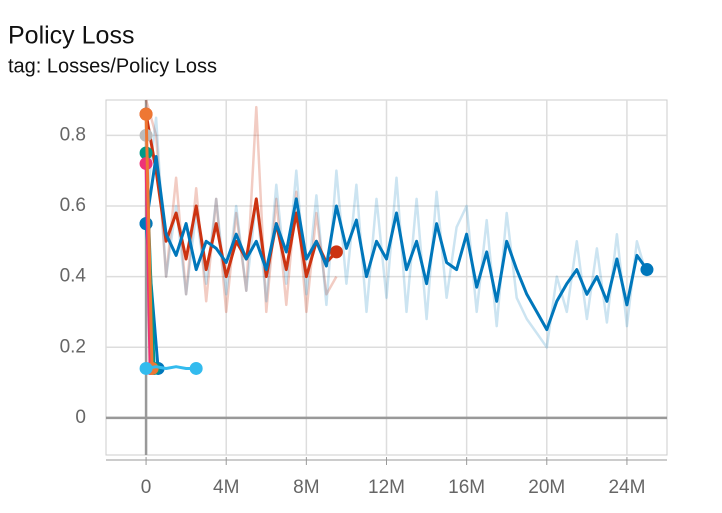 The width and height of the screenshot is (722, 513). What do you see at coordinates (146, 487) in the screenshot?
I see `x-tick-label: 0` at bounding box center [146, 487].